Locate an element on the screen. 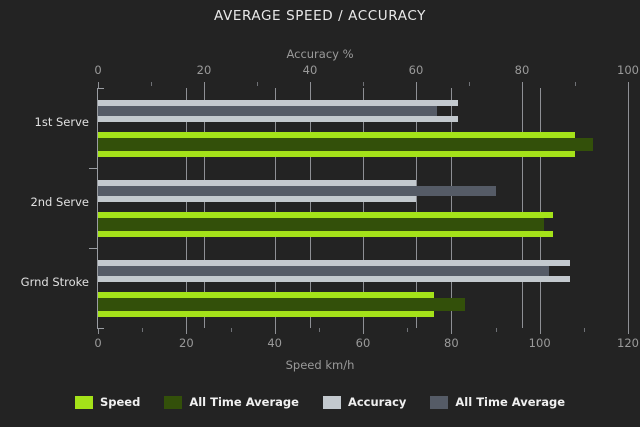  legend-item: Speed is located at coordinates (107, 402).